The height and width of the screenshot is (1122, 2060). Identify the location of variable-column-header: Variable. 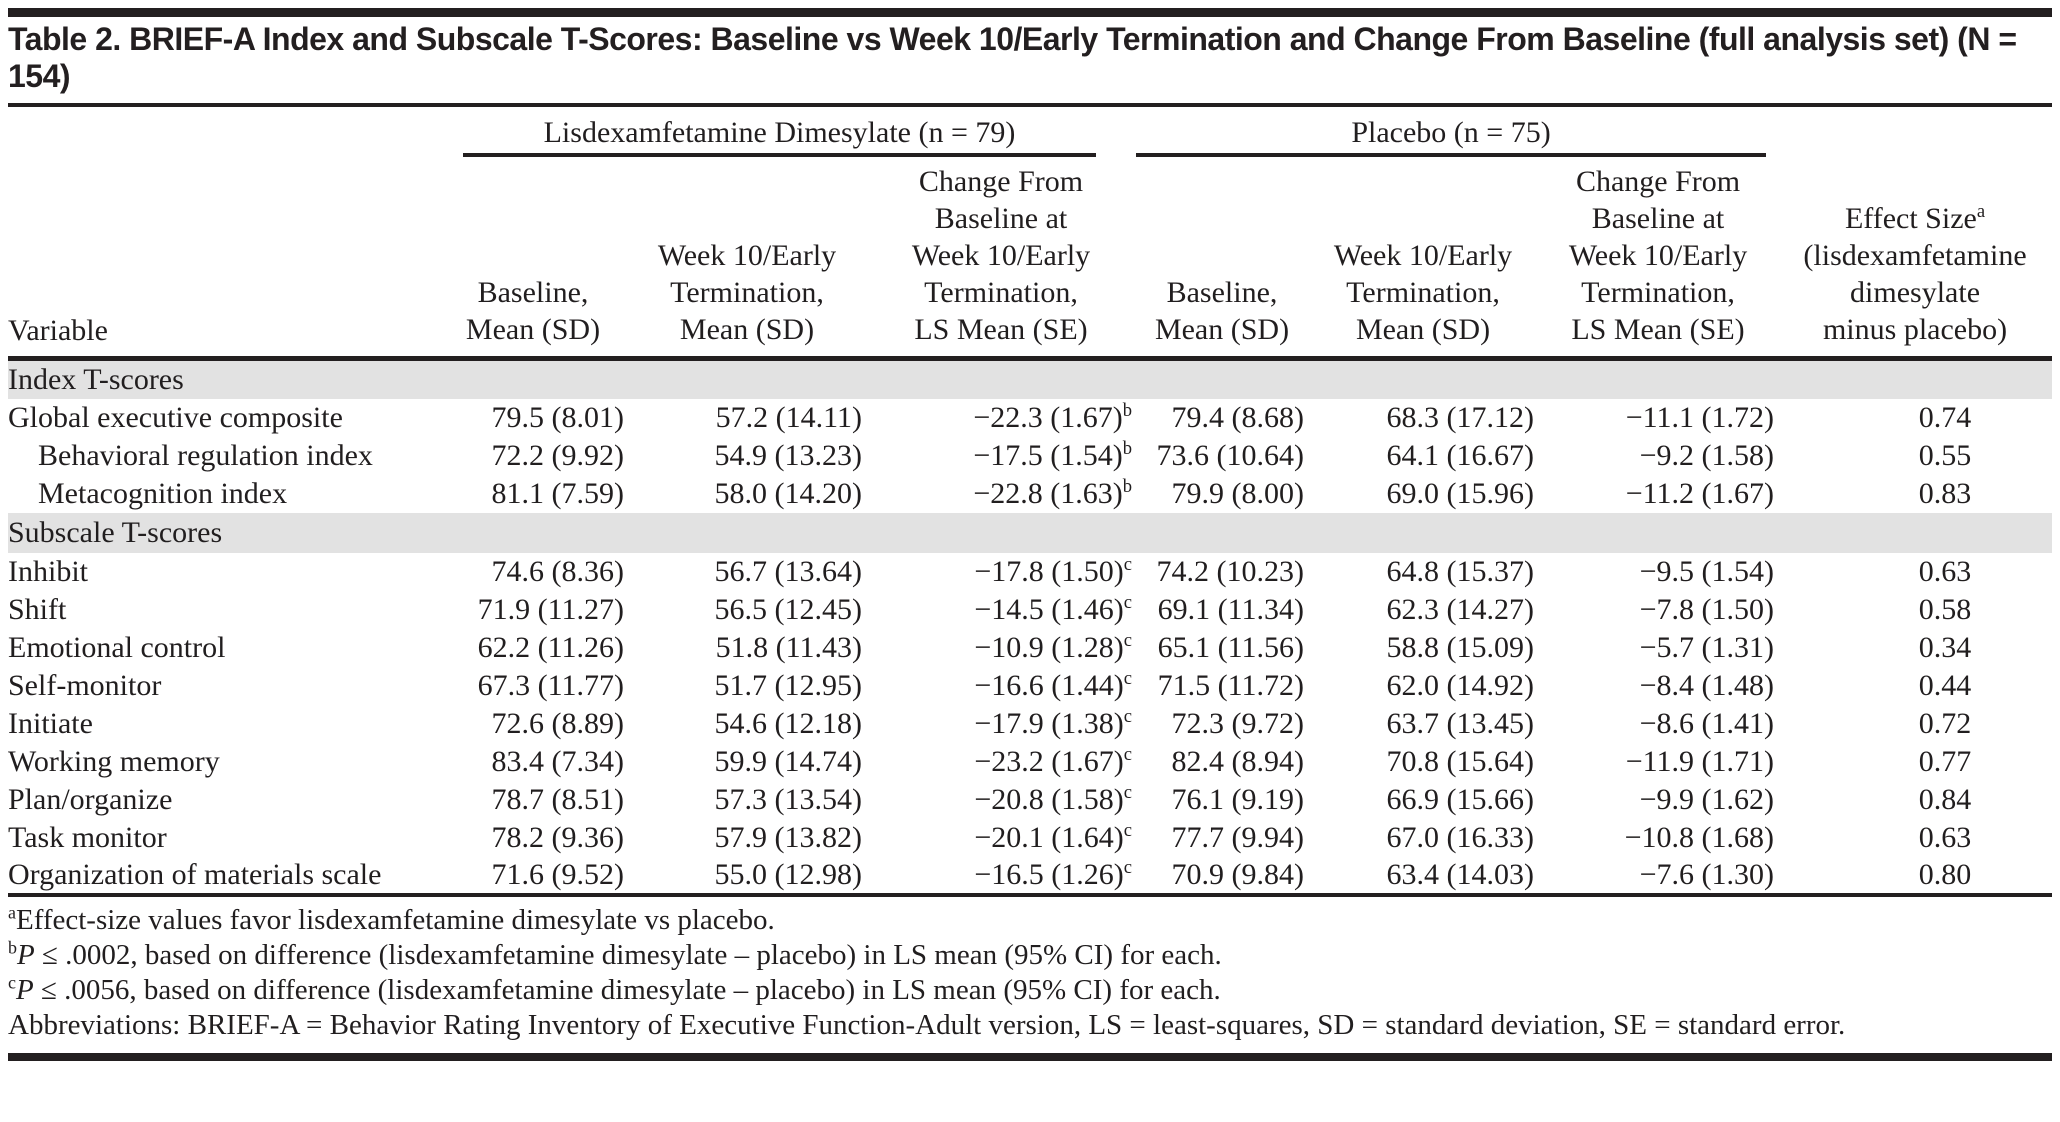
(223, 259).